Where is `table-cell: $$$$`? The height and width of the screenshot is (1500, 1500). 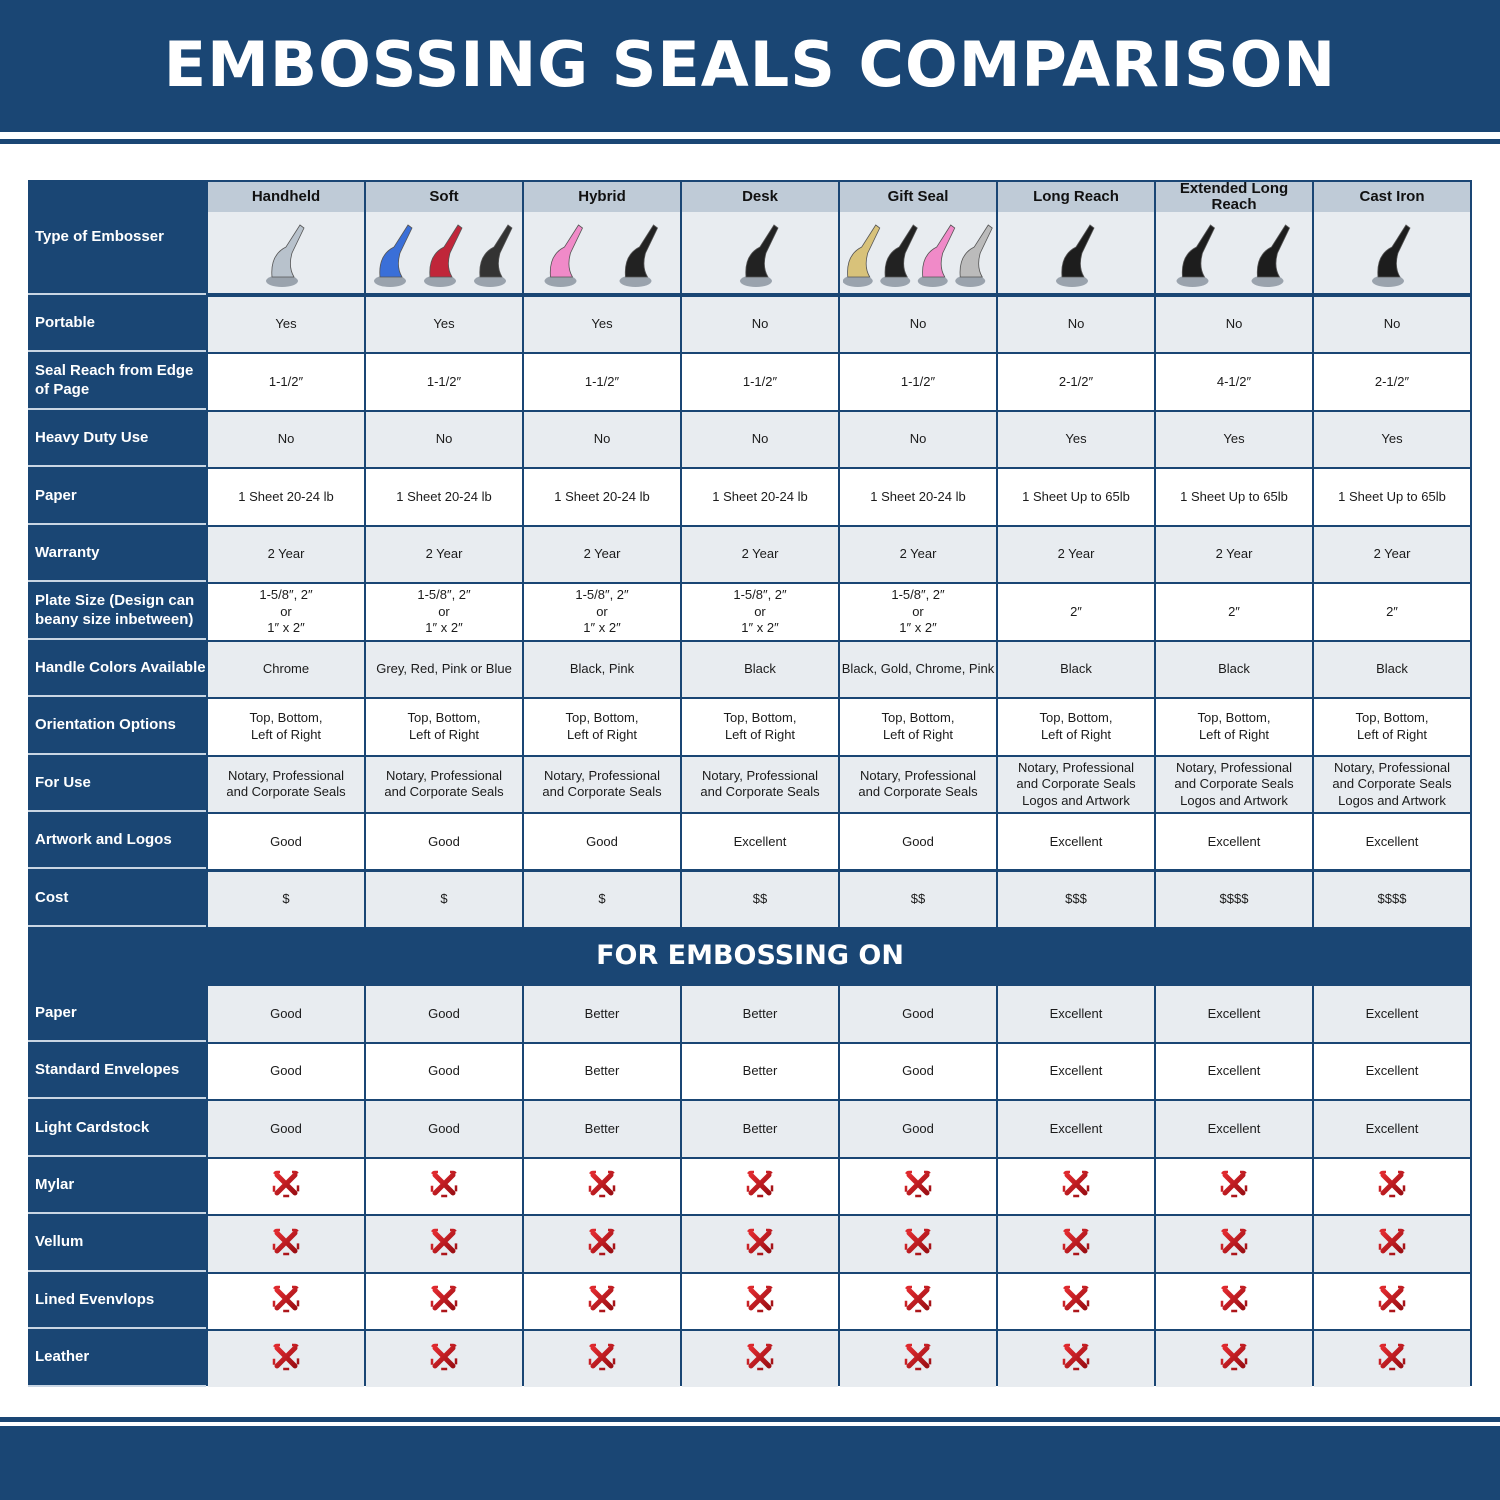
table-cell: $$$$ is located at coordinates (1234, 899).